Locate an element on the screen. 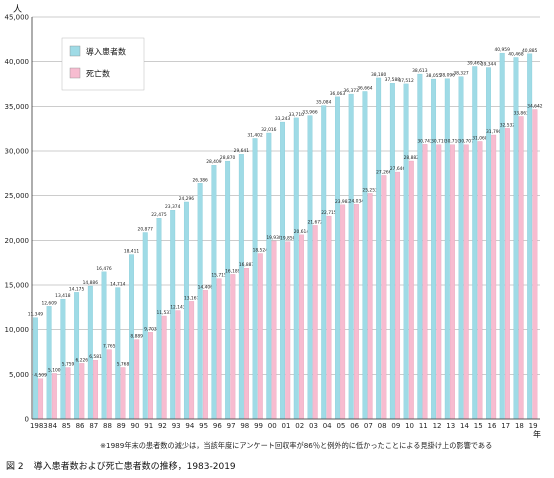 The image size is (554, 478). y-unit-label: 人 is located at coordinates (17, 9).